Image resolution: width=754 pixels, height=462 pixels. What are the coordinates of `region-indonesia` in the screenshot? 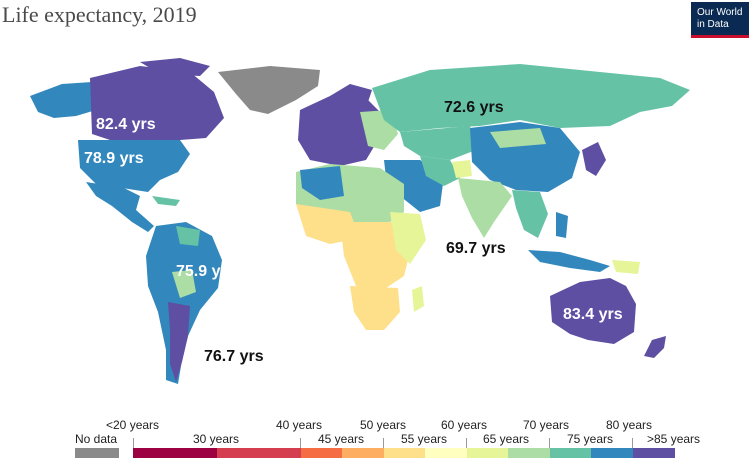 It's located at (569, 261).